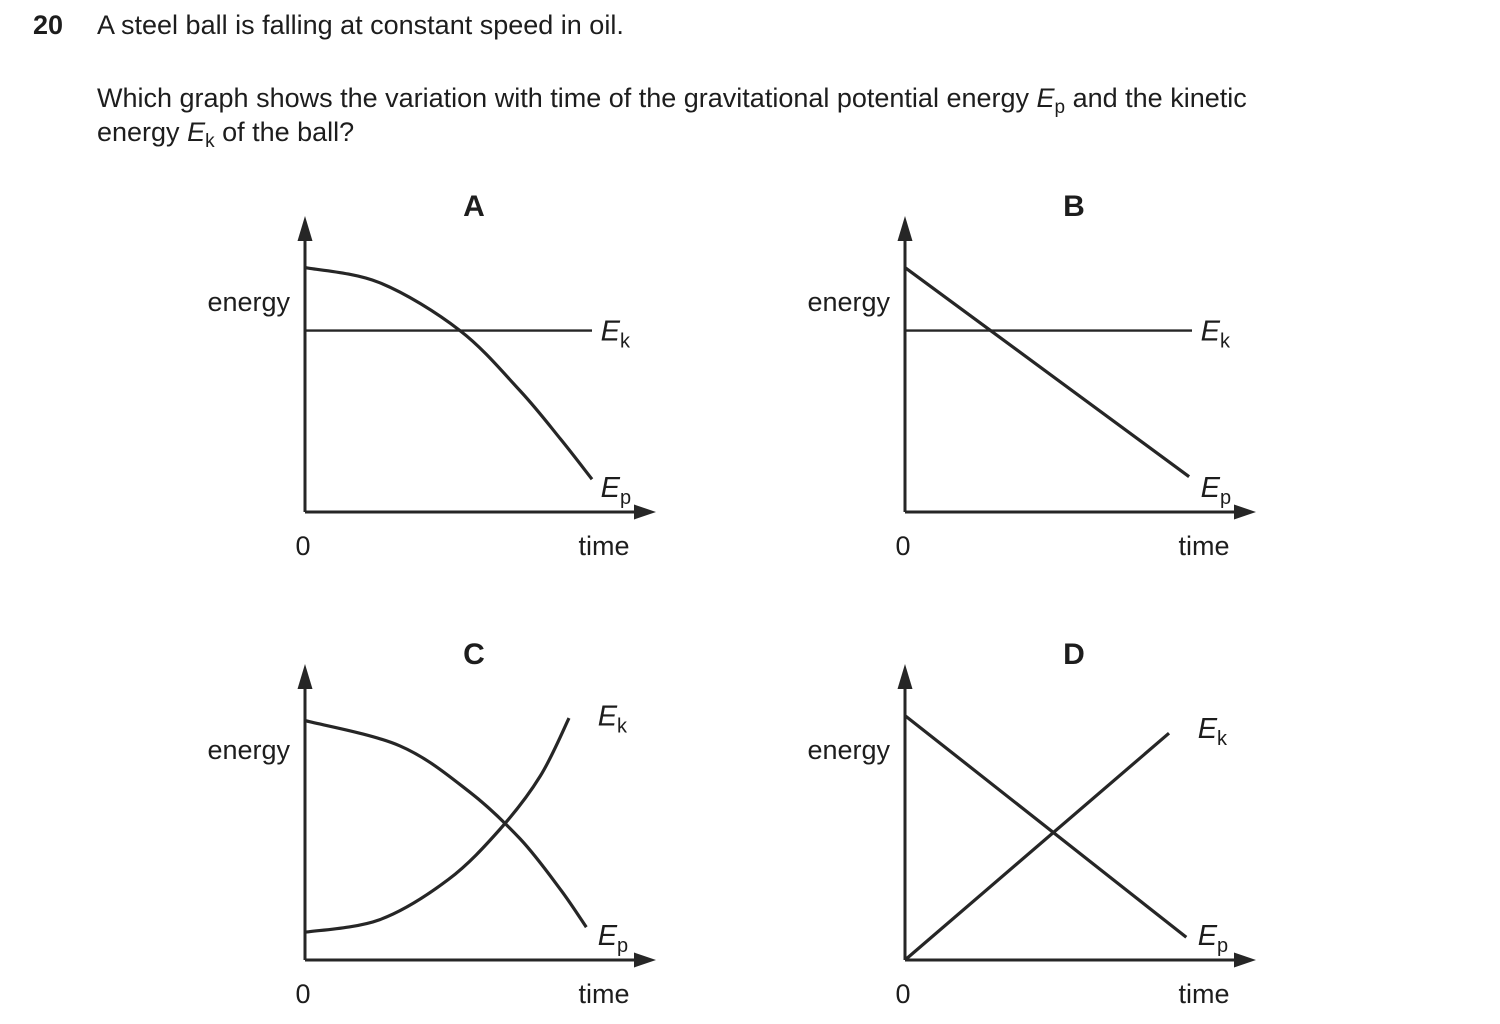 This screenshot has width=1500, height=1024. I want to click on graph-b: B energy time 0 Ek Ep, so click(1031, 375).